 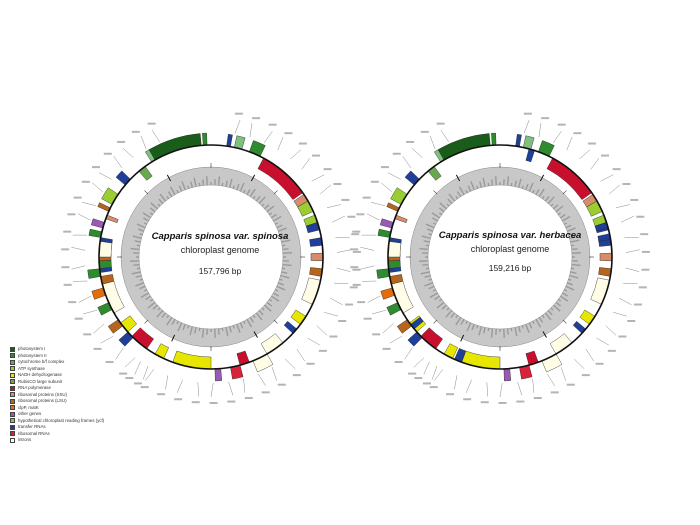 I want to click on scale-tick, so click(x=435, y=192).